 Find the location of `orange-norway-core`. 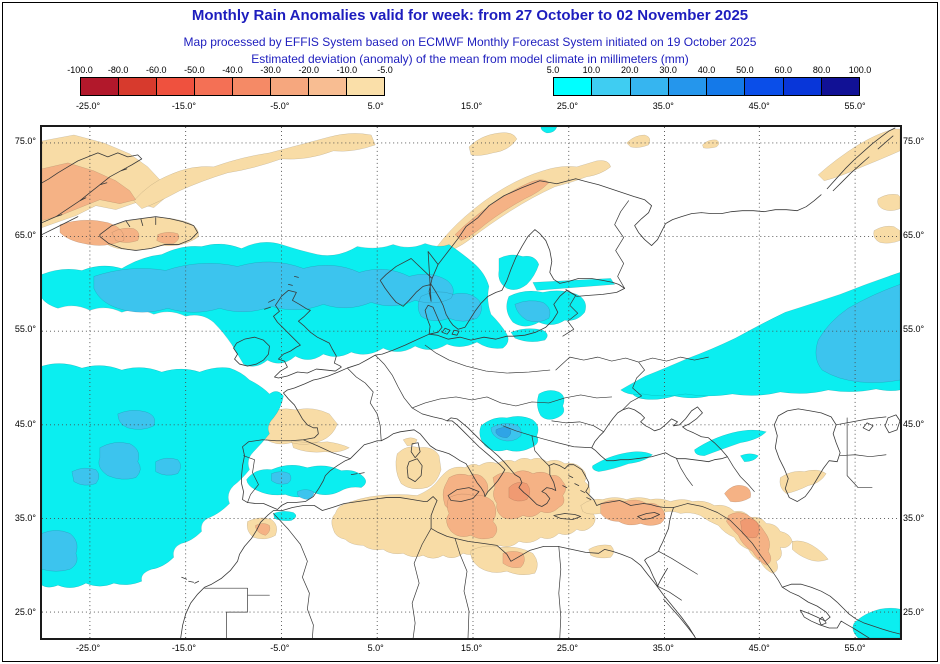

orange-norway-core is located at coordinates (502, 210).